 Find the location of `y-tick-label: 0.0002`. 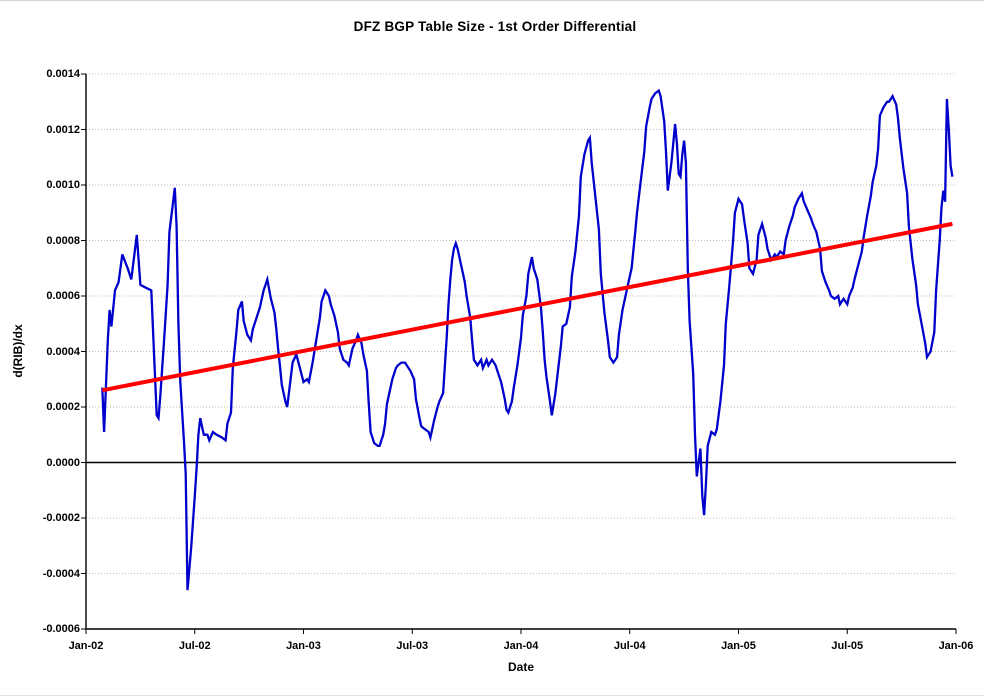

y-tick-label: 0.0002 is located at coordinates (63, 407).